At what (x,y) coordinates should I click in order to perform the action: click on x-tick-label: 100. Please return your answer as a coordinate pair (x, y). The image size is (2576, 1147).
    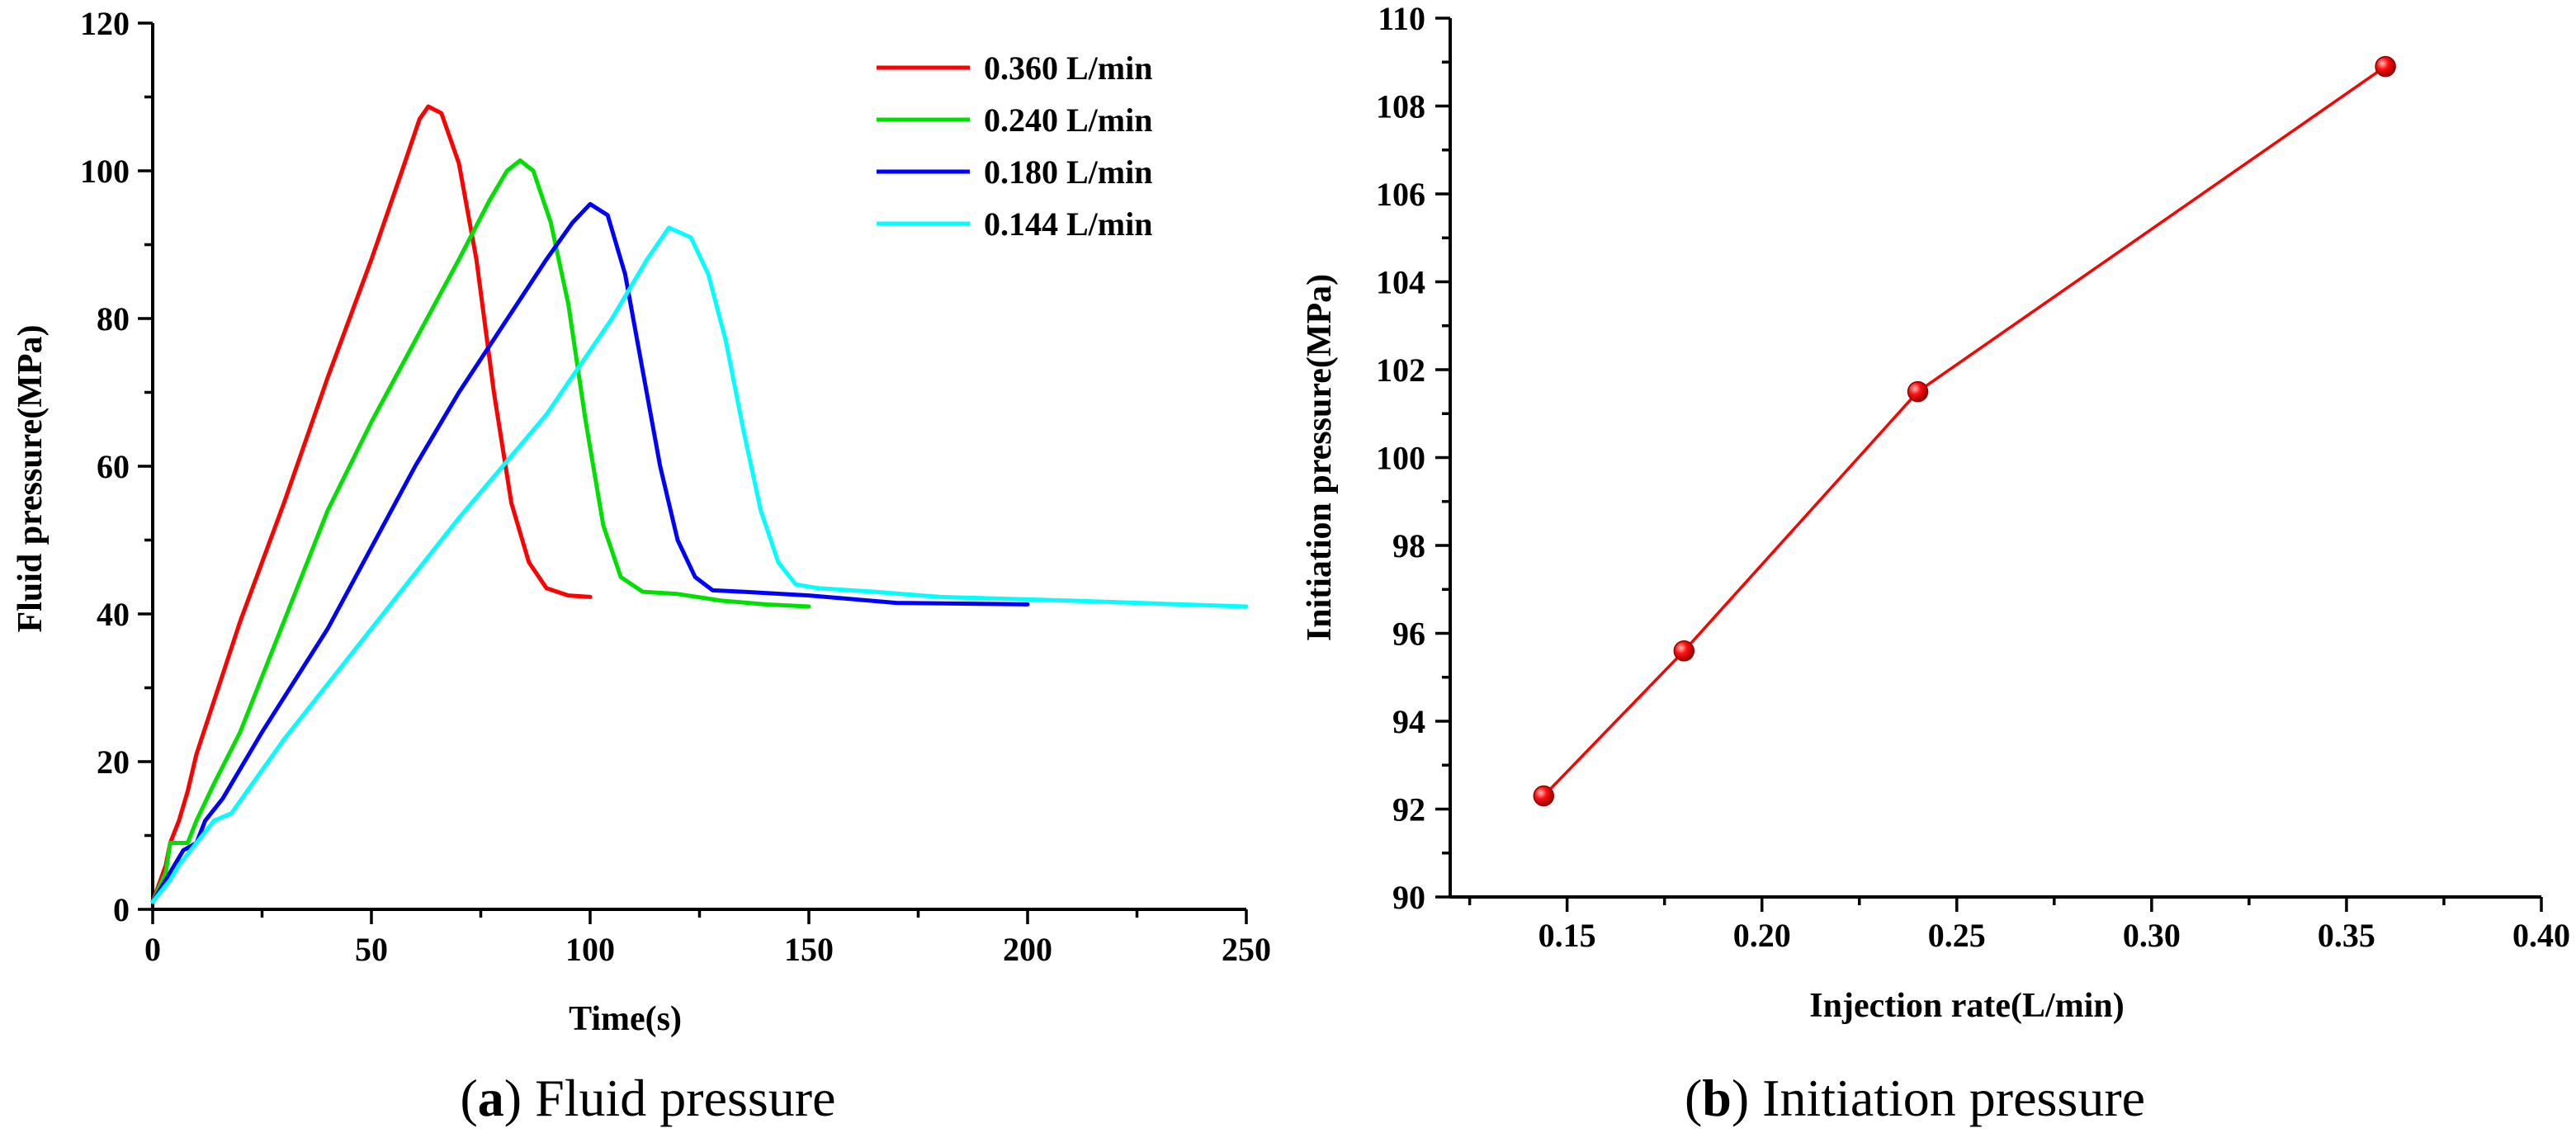
    Looking at the image, I should click on (590, 950).